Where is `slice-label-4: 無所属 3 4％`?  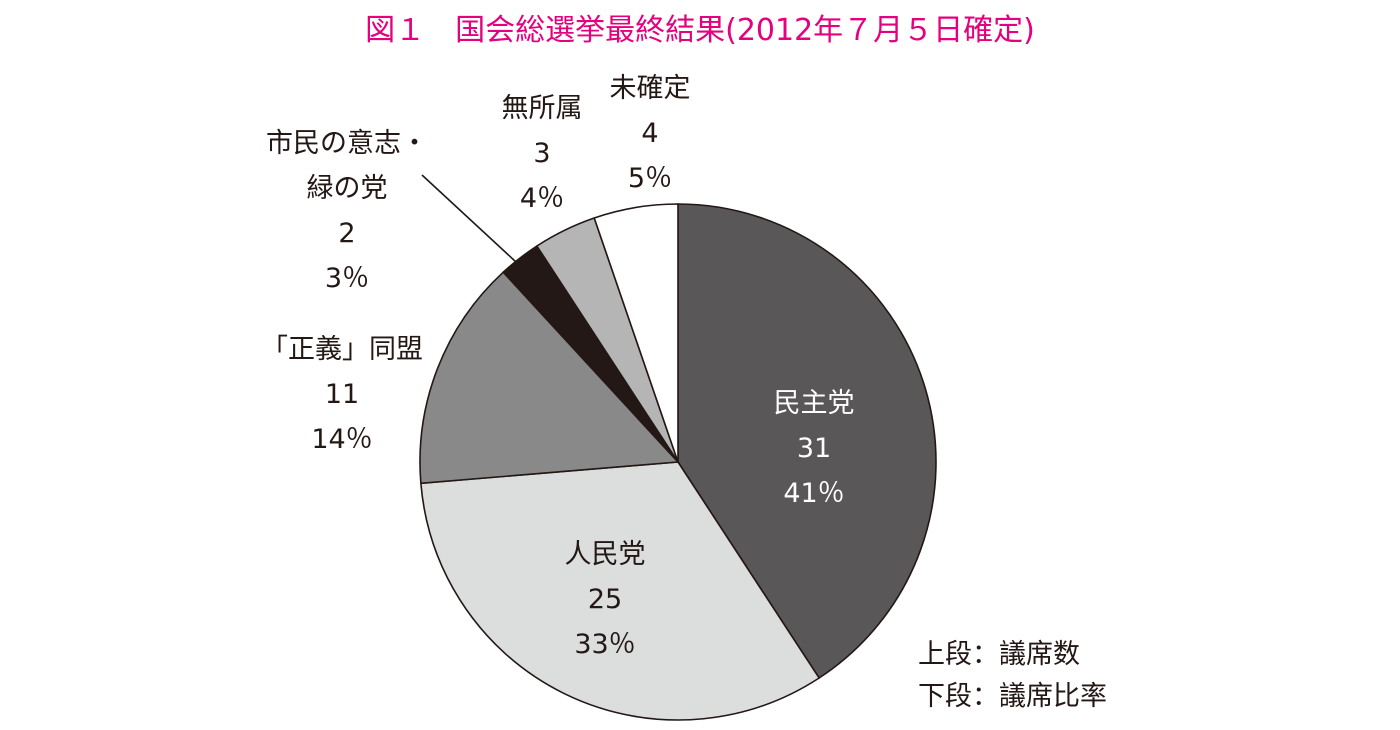 slice-label-4: 無所属 3 4％ is located at coordinates (542, 153).